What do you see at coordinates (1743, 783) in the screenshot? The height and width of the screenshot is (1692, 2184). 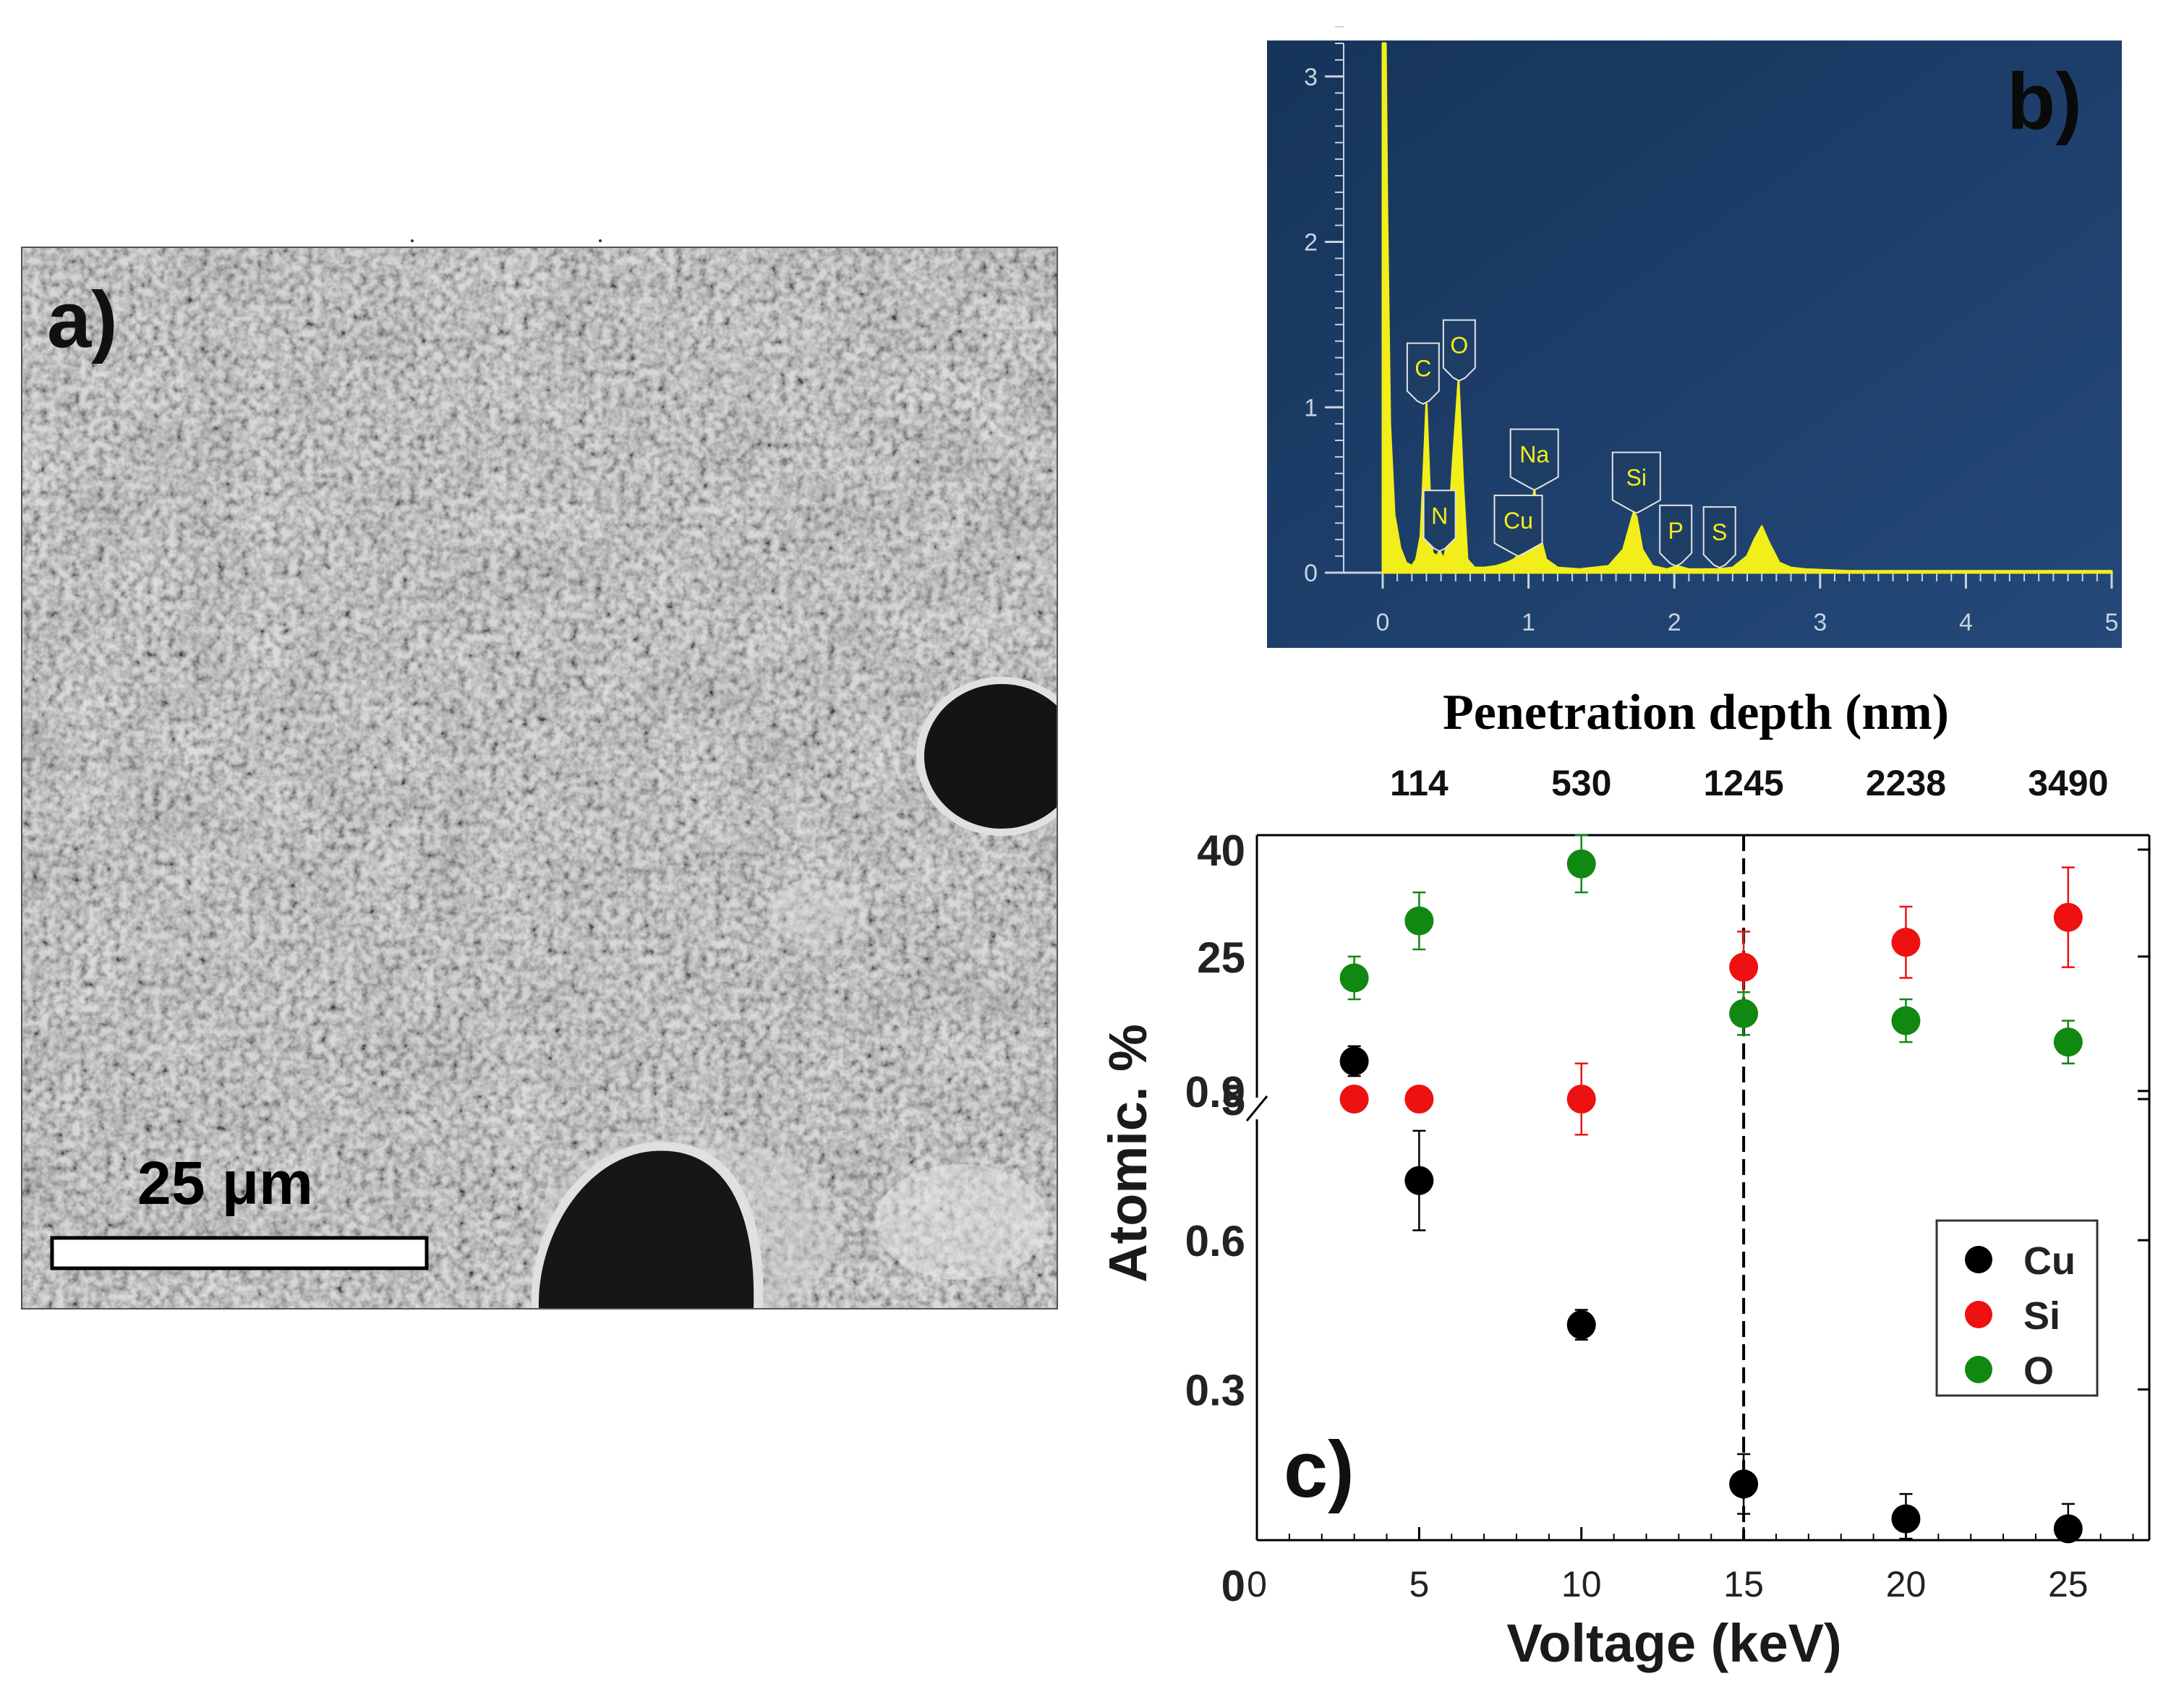 I see `top-tick-label: 1245` at bounding box center [1743, 783].